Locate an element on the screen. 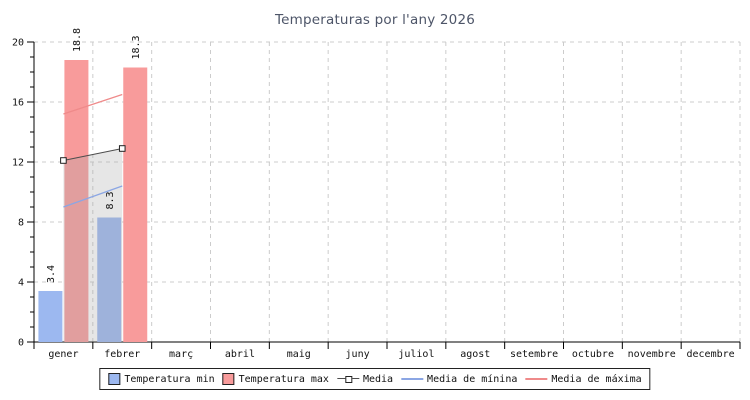 The width and height of the screenshot is (750, 400). x-category-label: març is located at coordinates (181, 354).